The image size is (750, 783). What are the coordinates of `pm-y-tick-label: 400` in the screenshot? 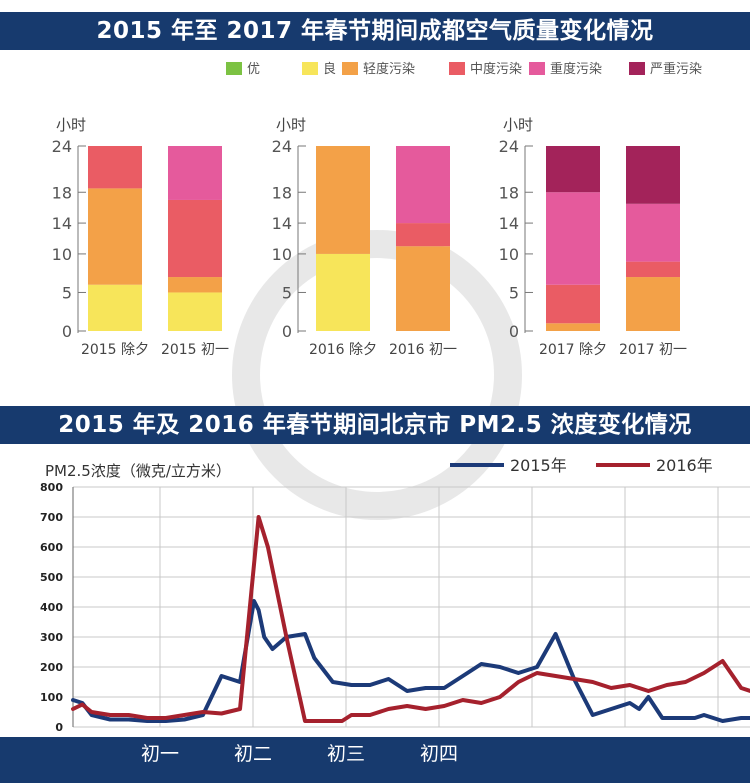 It's located at (51, 607).